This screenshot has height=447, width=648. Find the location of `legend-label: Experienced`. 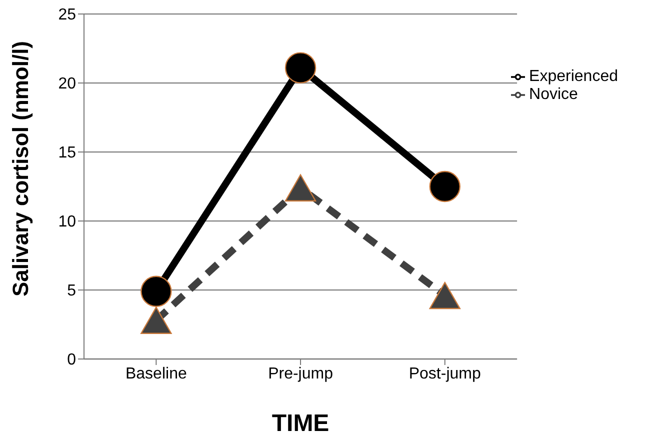

legend-label: Experienced is located at coordinates (573, 76).